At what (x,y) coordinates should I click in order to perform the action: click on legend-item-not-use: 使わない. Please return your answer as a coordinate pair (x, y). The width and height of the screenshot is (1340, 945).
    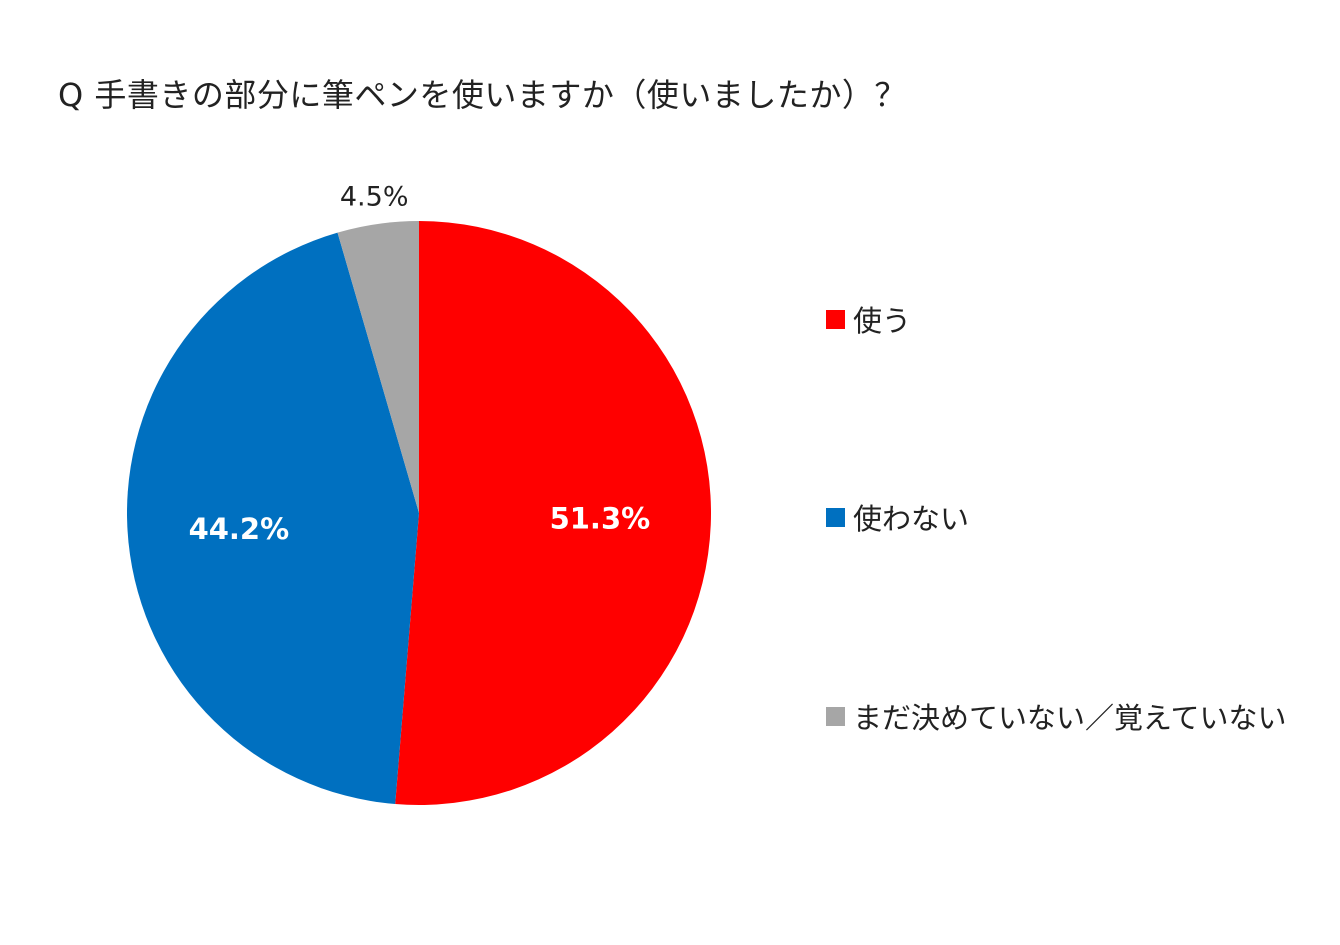
    Looking at the image, I should click on (897, 517).